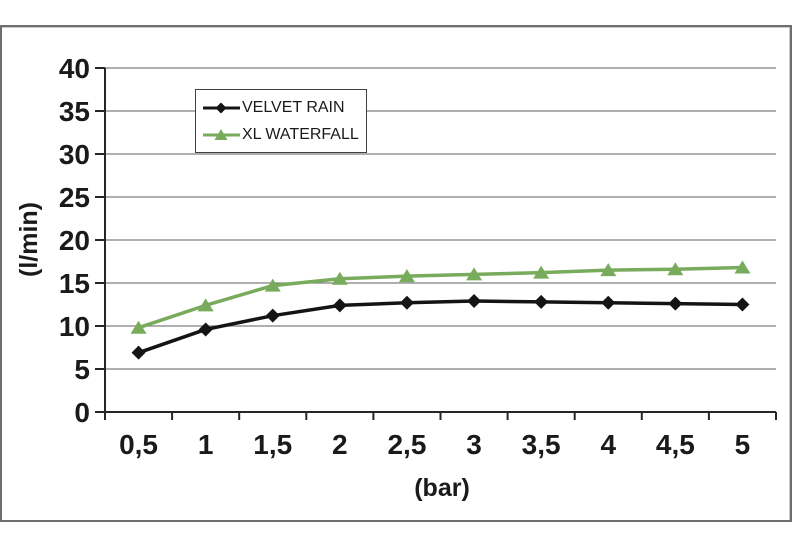  What do you see at coordinates (281, 121) in the screenshot?
I see `legend: VELVET RAIN XL WATERFALL` at bounding box center [281, 121].